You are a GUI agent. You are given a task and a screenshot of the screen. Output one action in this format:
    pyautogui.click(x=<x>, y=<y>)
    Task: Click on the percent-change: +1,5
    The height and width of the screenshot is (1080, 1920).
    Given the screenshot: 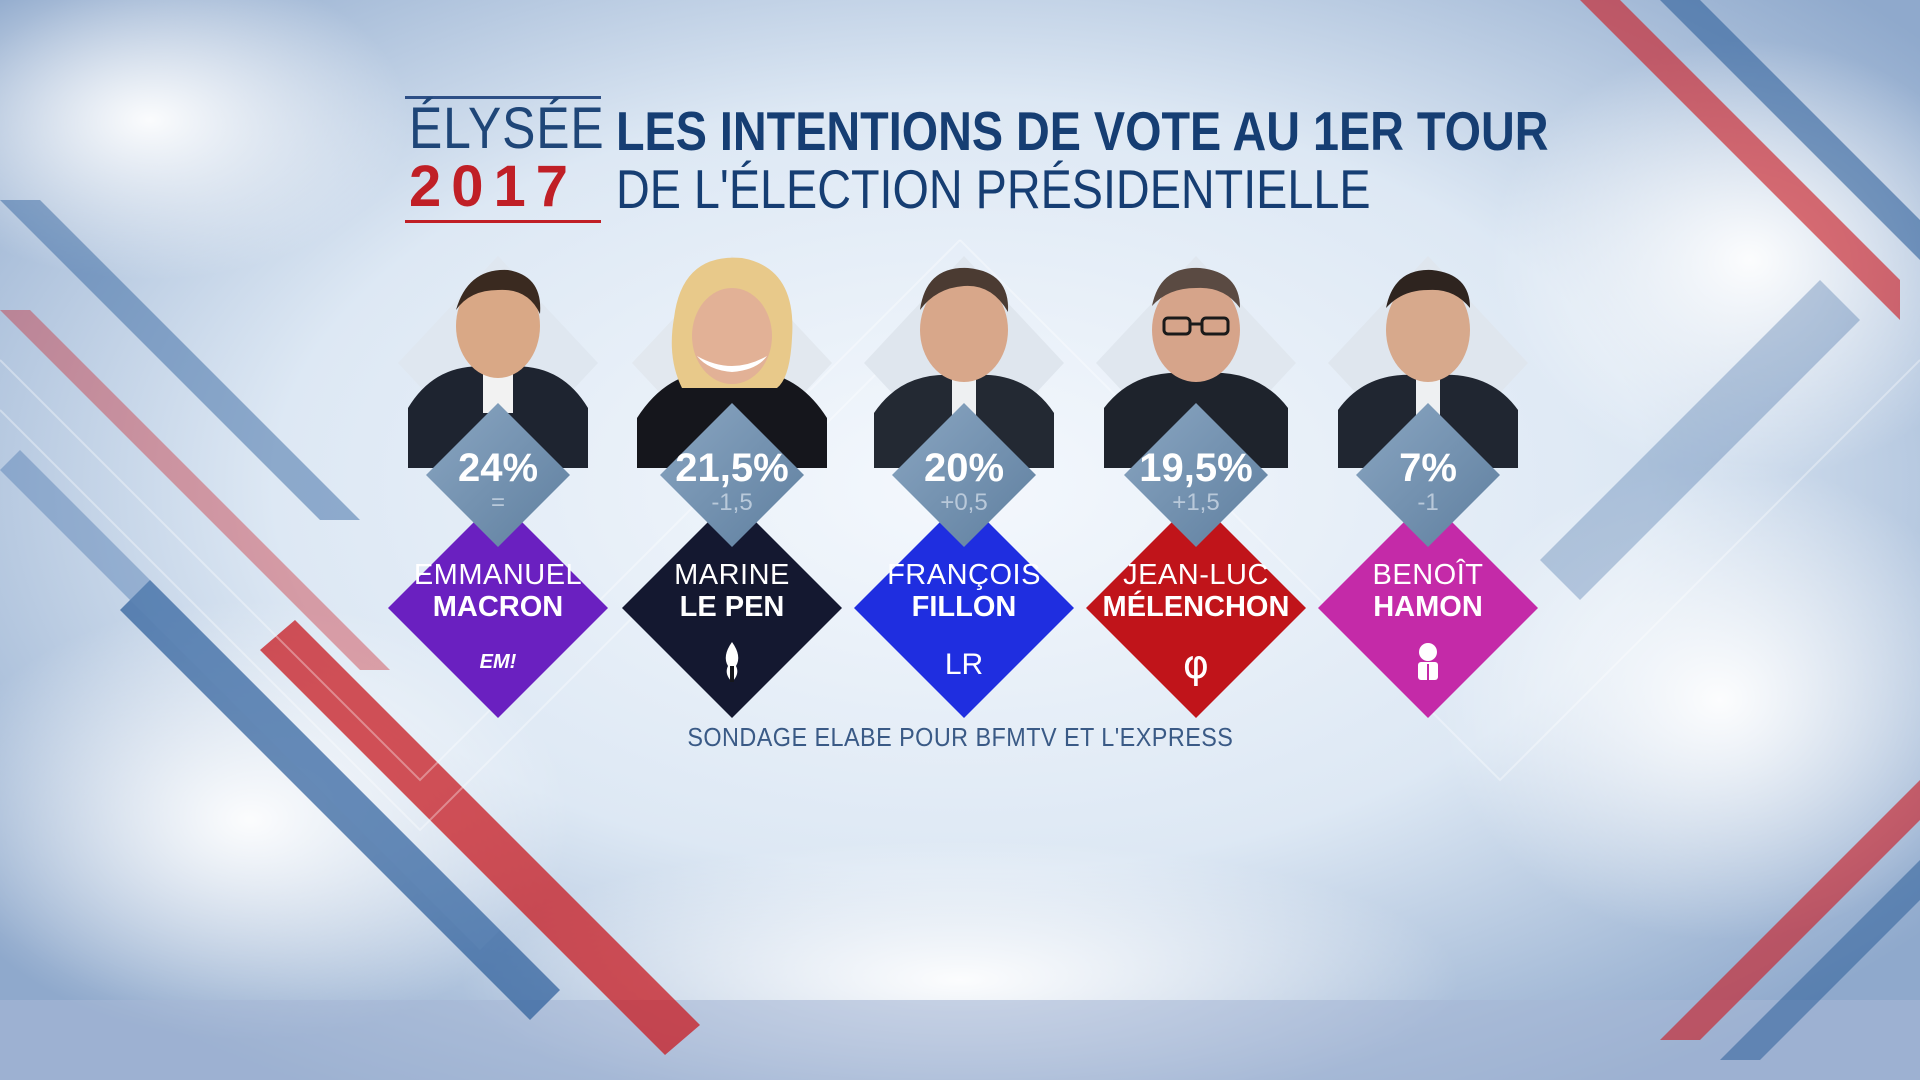 What is the action you would take?
    pyautogui.click(x=1196, y=502)
    